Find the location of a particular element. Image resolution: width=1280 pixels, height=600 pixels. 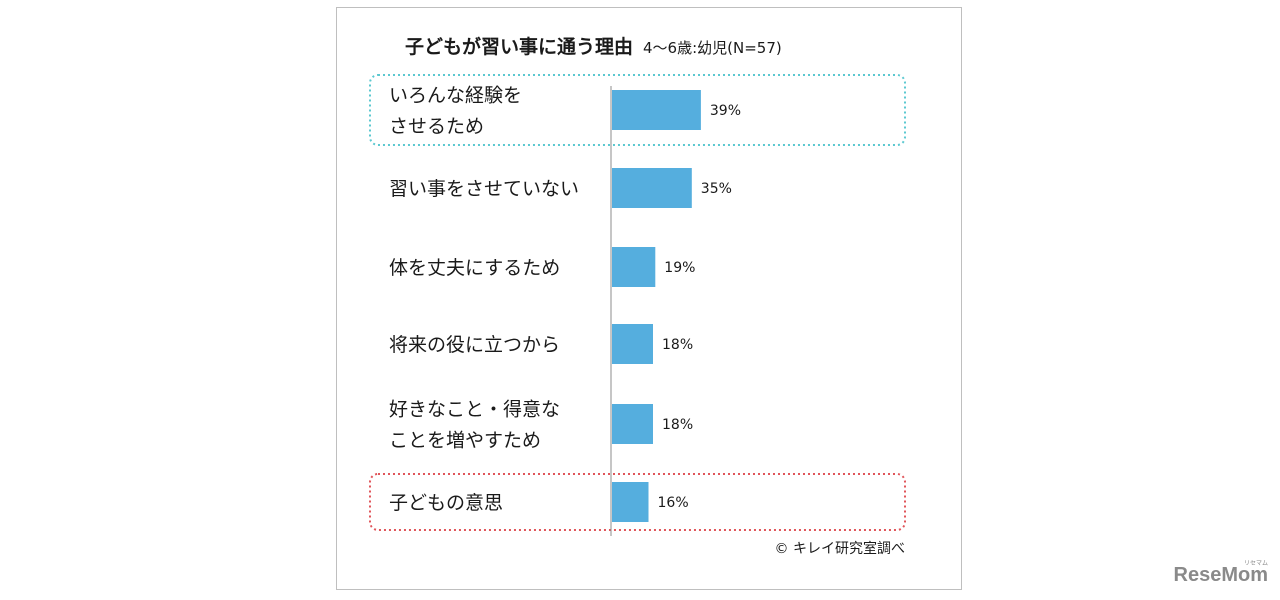

value-label-2: 19% is located at coordinates (679, 268).